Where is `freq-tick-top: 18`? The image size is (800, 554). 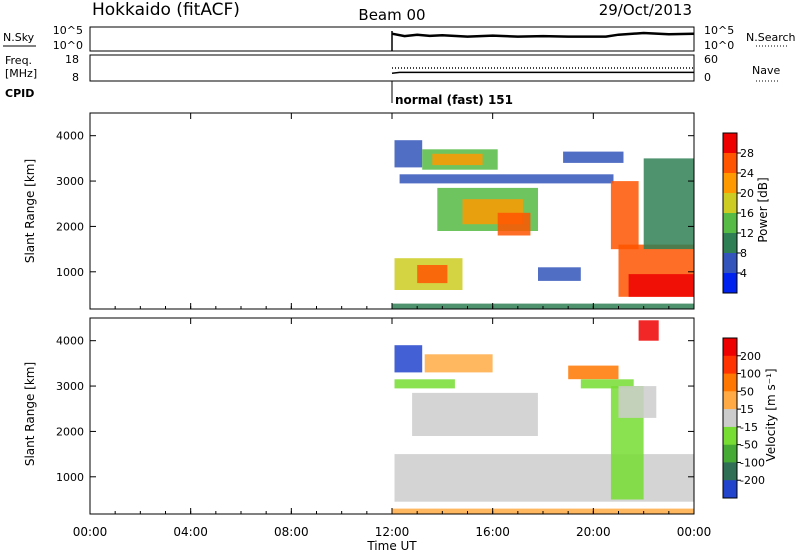
freq-tick-top: 18 is located at coordinates (72, 59).